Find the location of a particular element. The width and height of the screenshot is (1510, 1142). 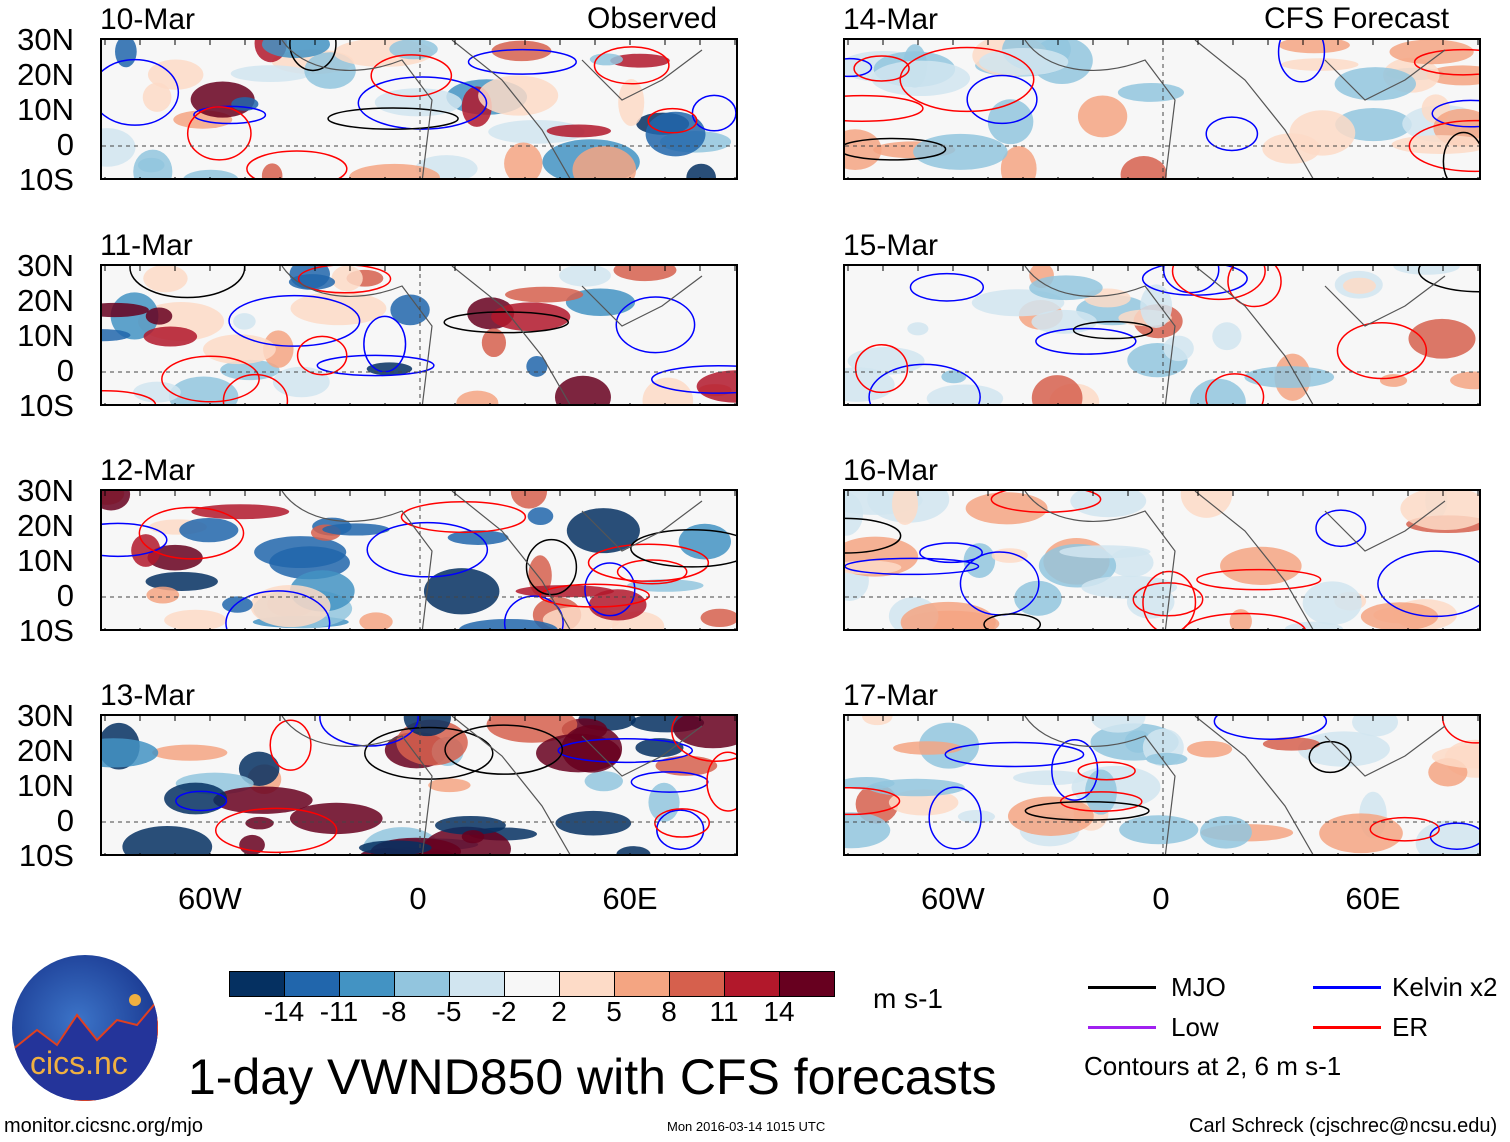

legend-er: ER is located at coordinates (1410, 1027).